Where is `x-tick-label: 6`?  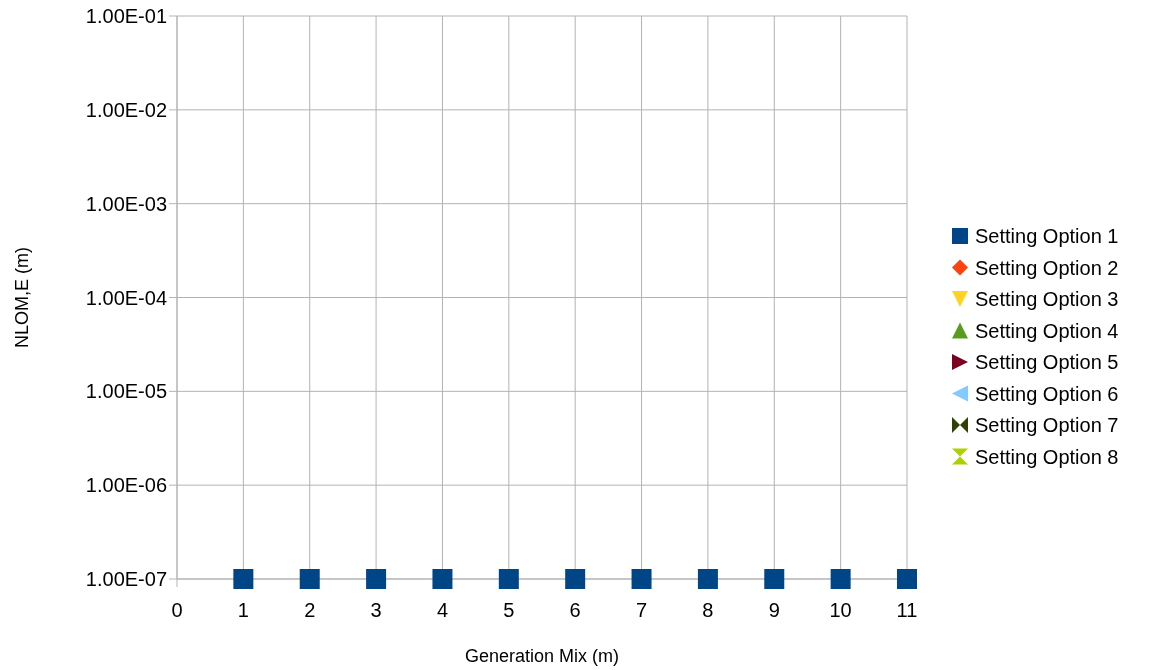 x-tick-label: 6 is located at coordinates (575, 610).